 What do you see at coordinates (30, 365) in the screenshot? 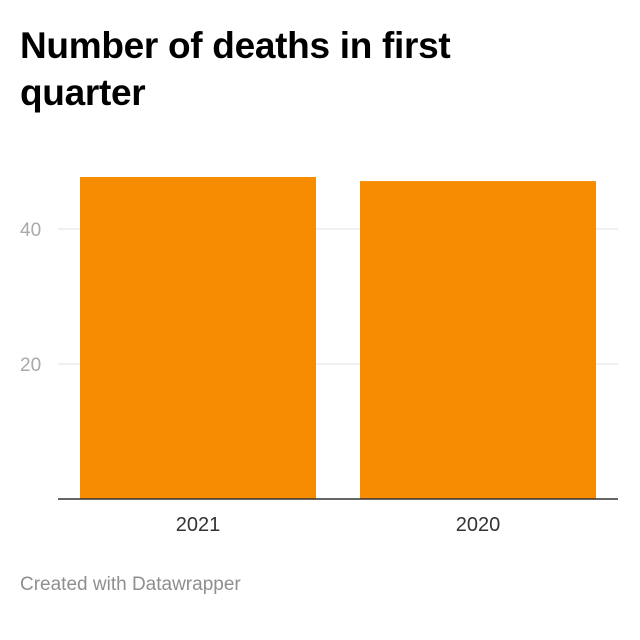
I see `y-tick-label: 20` at bounding box center [30, 365].